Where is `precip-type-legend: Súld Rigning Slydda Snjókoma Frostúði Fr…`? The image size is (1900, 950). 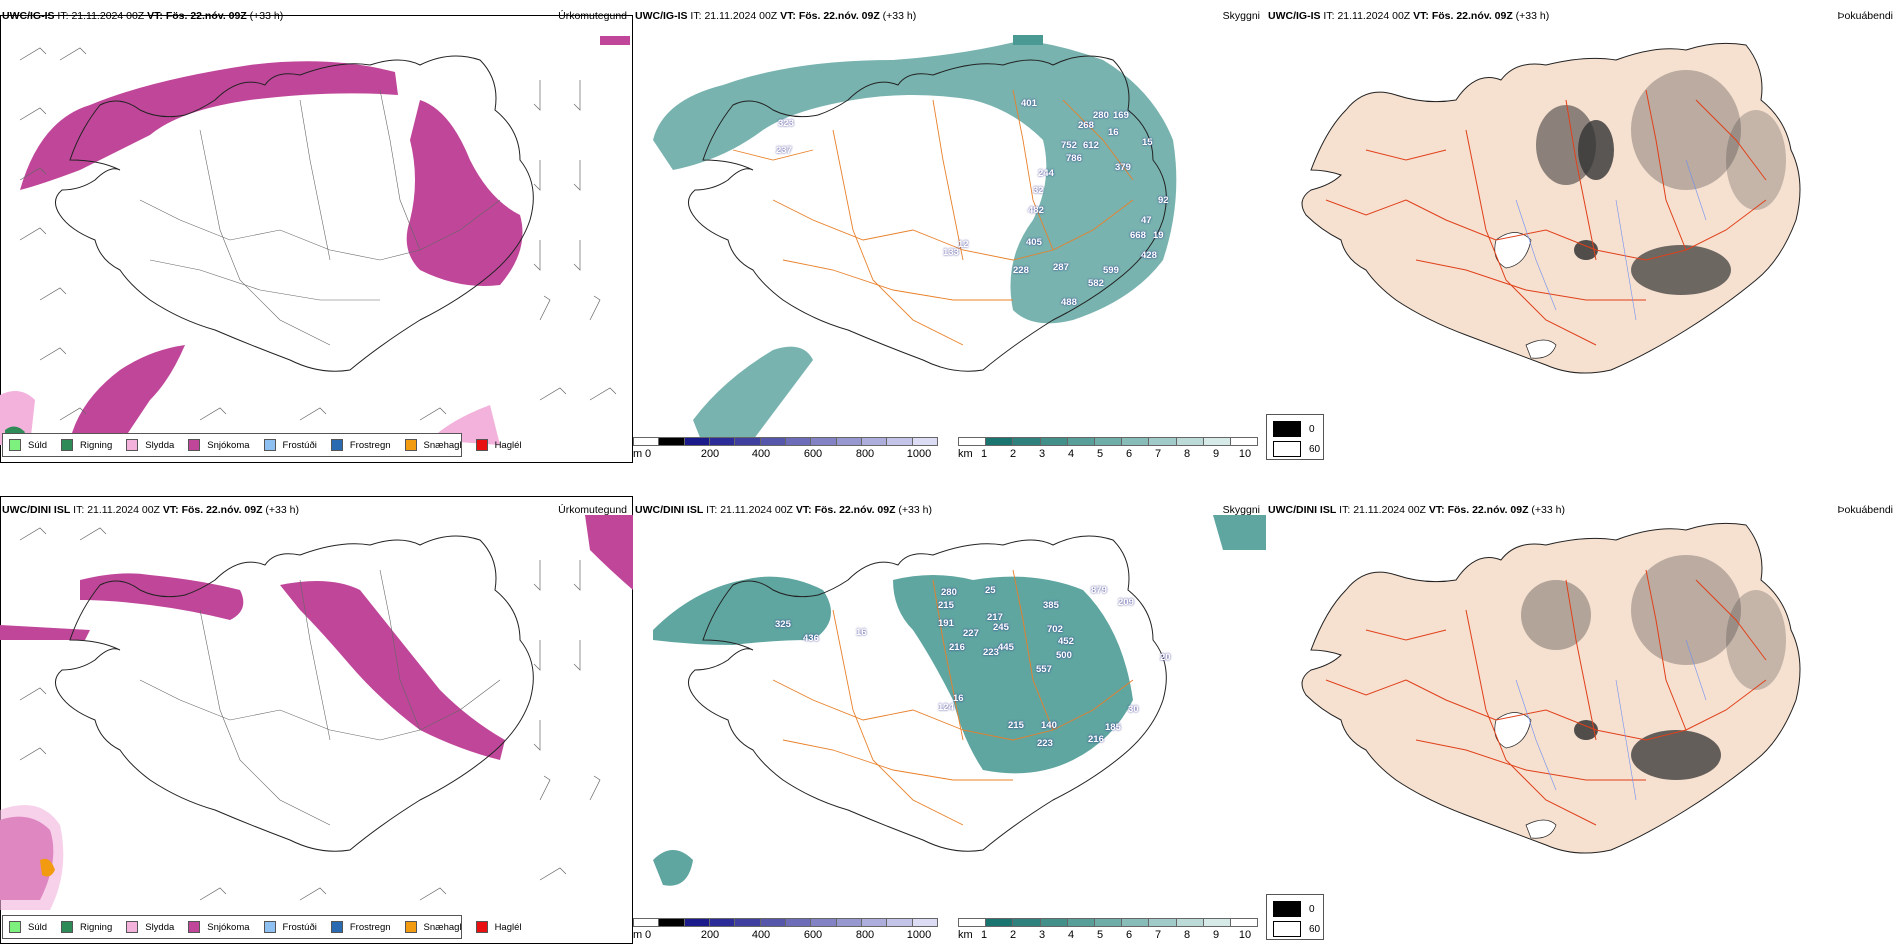
precip-type-legend: Súld Rigning Slydda Snjókoma Frostúði Fr… is located at coordinates (262, 445).